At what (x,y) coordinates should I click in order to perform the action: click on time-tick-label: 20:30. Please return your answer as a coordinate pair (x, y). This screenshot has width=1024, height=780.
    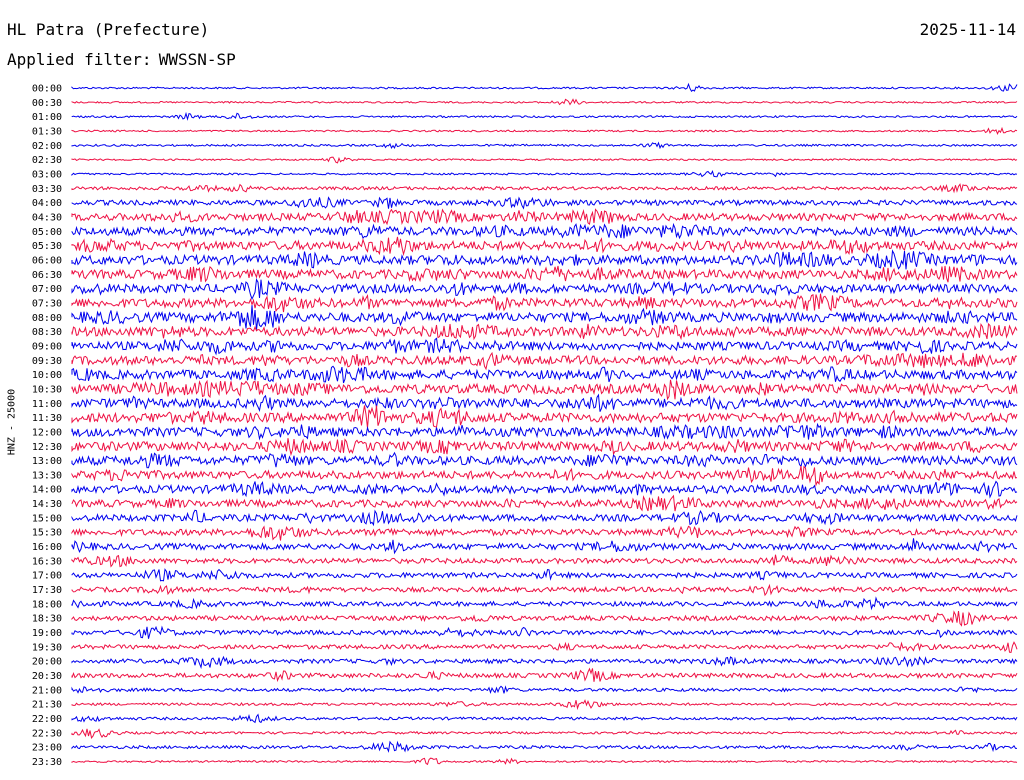
    Looking at the image, I should click on (47, 676).